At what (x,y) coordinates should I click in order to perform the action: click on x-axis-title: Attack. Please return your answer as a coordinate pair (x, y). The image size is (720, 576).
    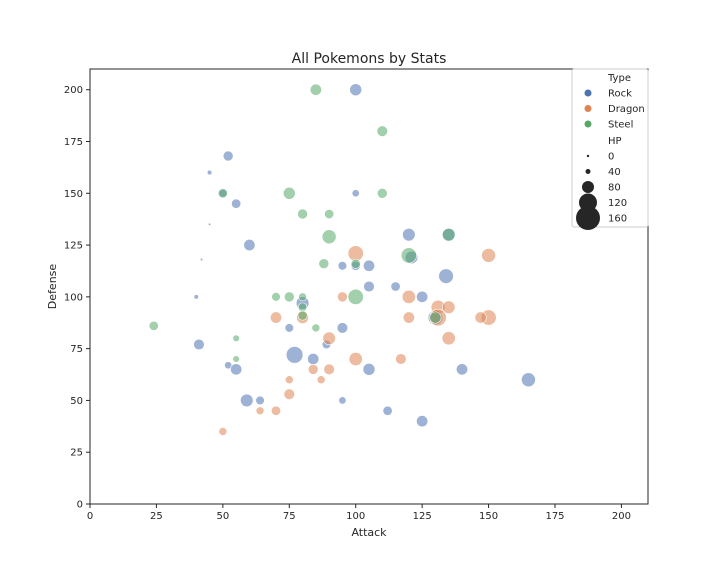
    Looking at the image, I should click on (369, 532).